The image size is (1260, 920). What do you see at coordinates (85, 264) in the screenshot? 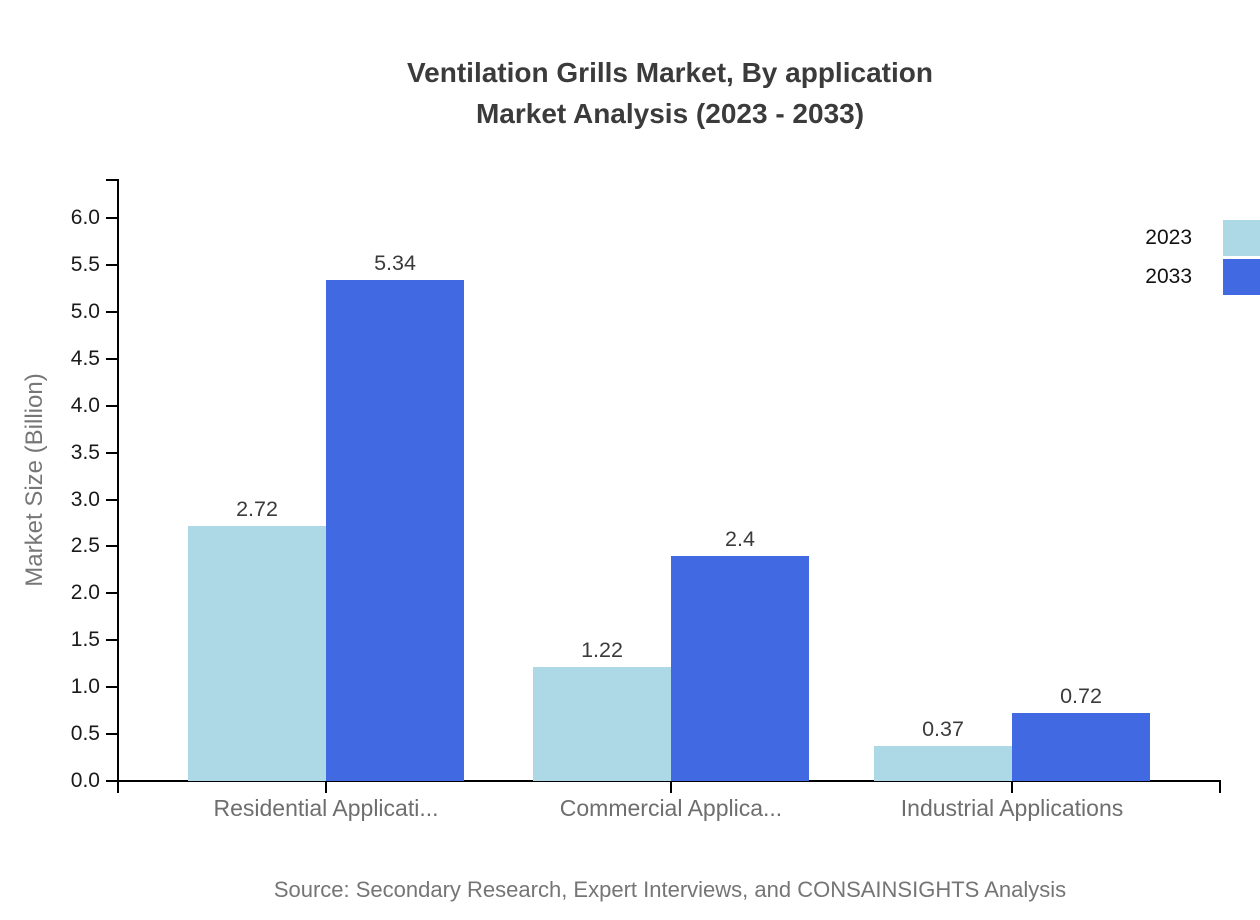
I see `y-tick-label: 5.5` at bounding box center [85, 264].